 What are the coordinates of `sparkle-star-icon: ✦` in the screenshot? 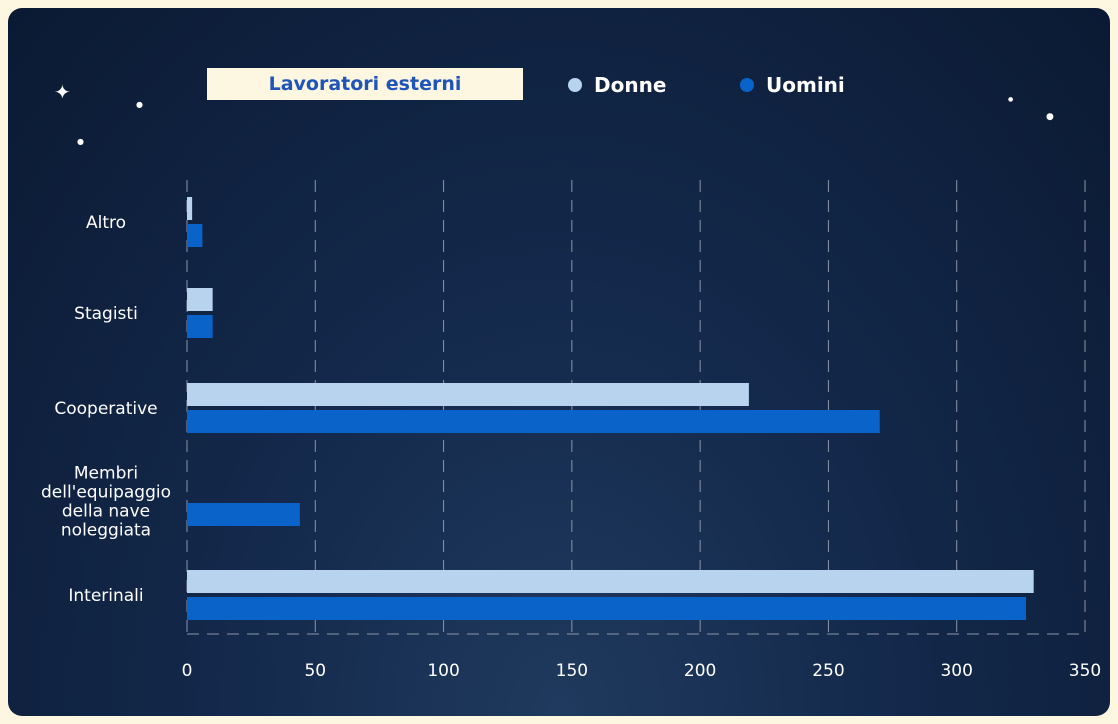 It's located at (62, 92).